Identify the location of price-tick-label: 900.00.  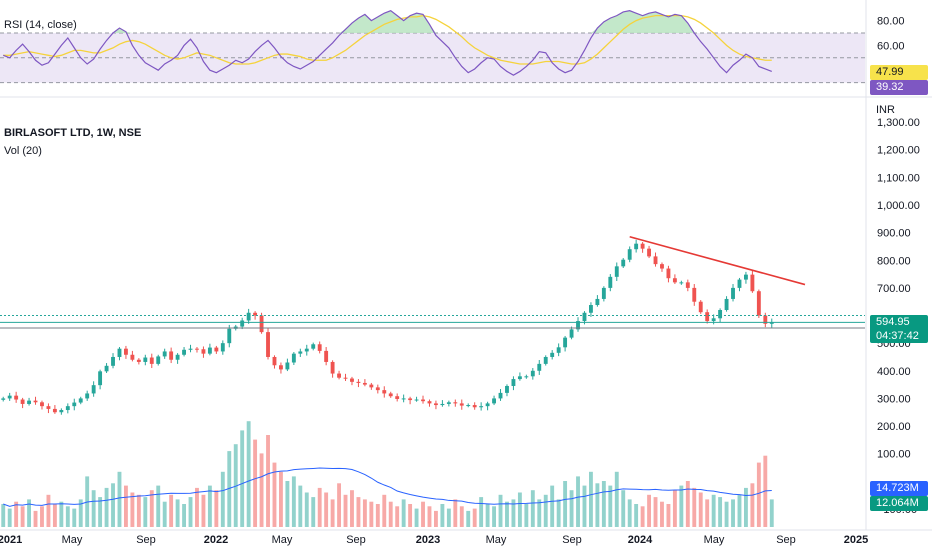
(894, 234).